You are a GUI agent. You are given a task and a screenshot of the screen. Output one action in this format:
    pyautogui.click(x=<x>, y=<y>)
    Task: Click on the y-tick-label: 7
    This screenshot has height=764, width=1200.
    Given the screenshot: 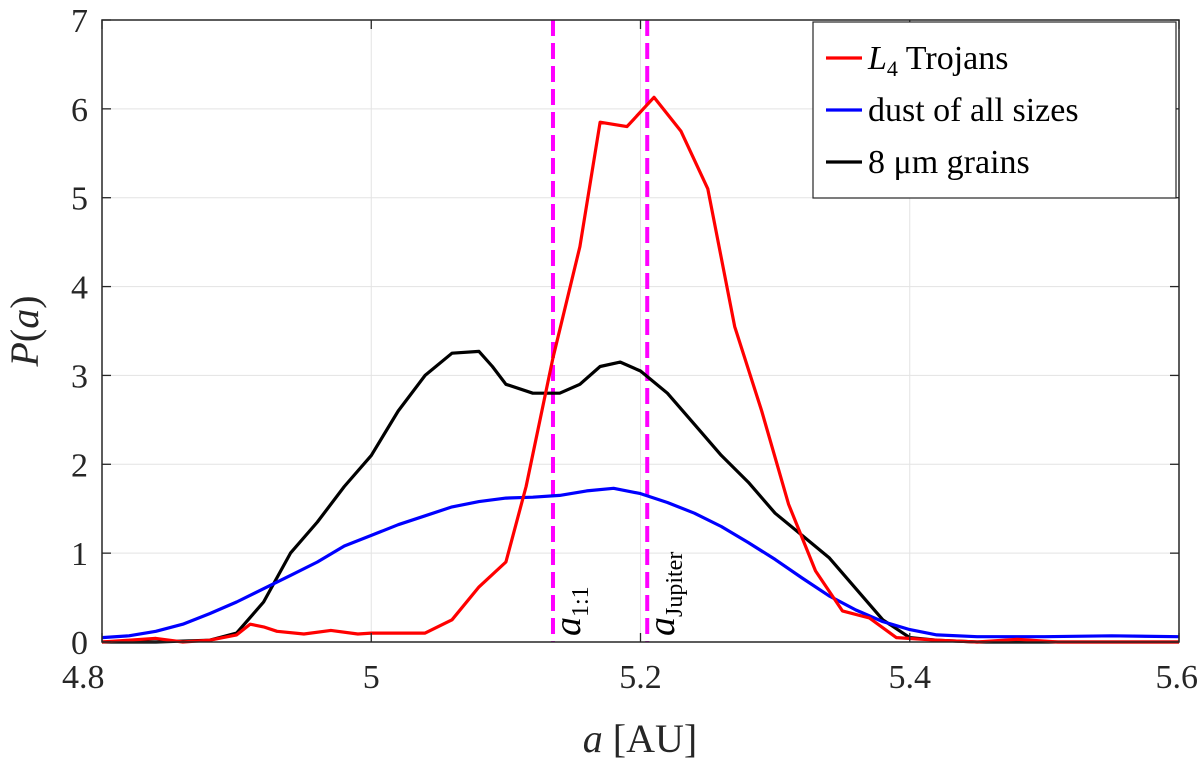 What is the action you would take?
    pyautogui.click(x=79, y=21)
    